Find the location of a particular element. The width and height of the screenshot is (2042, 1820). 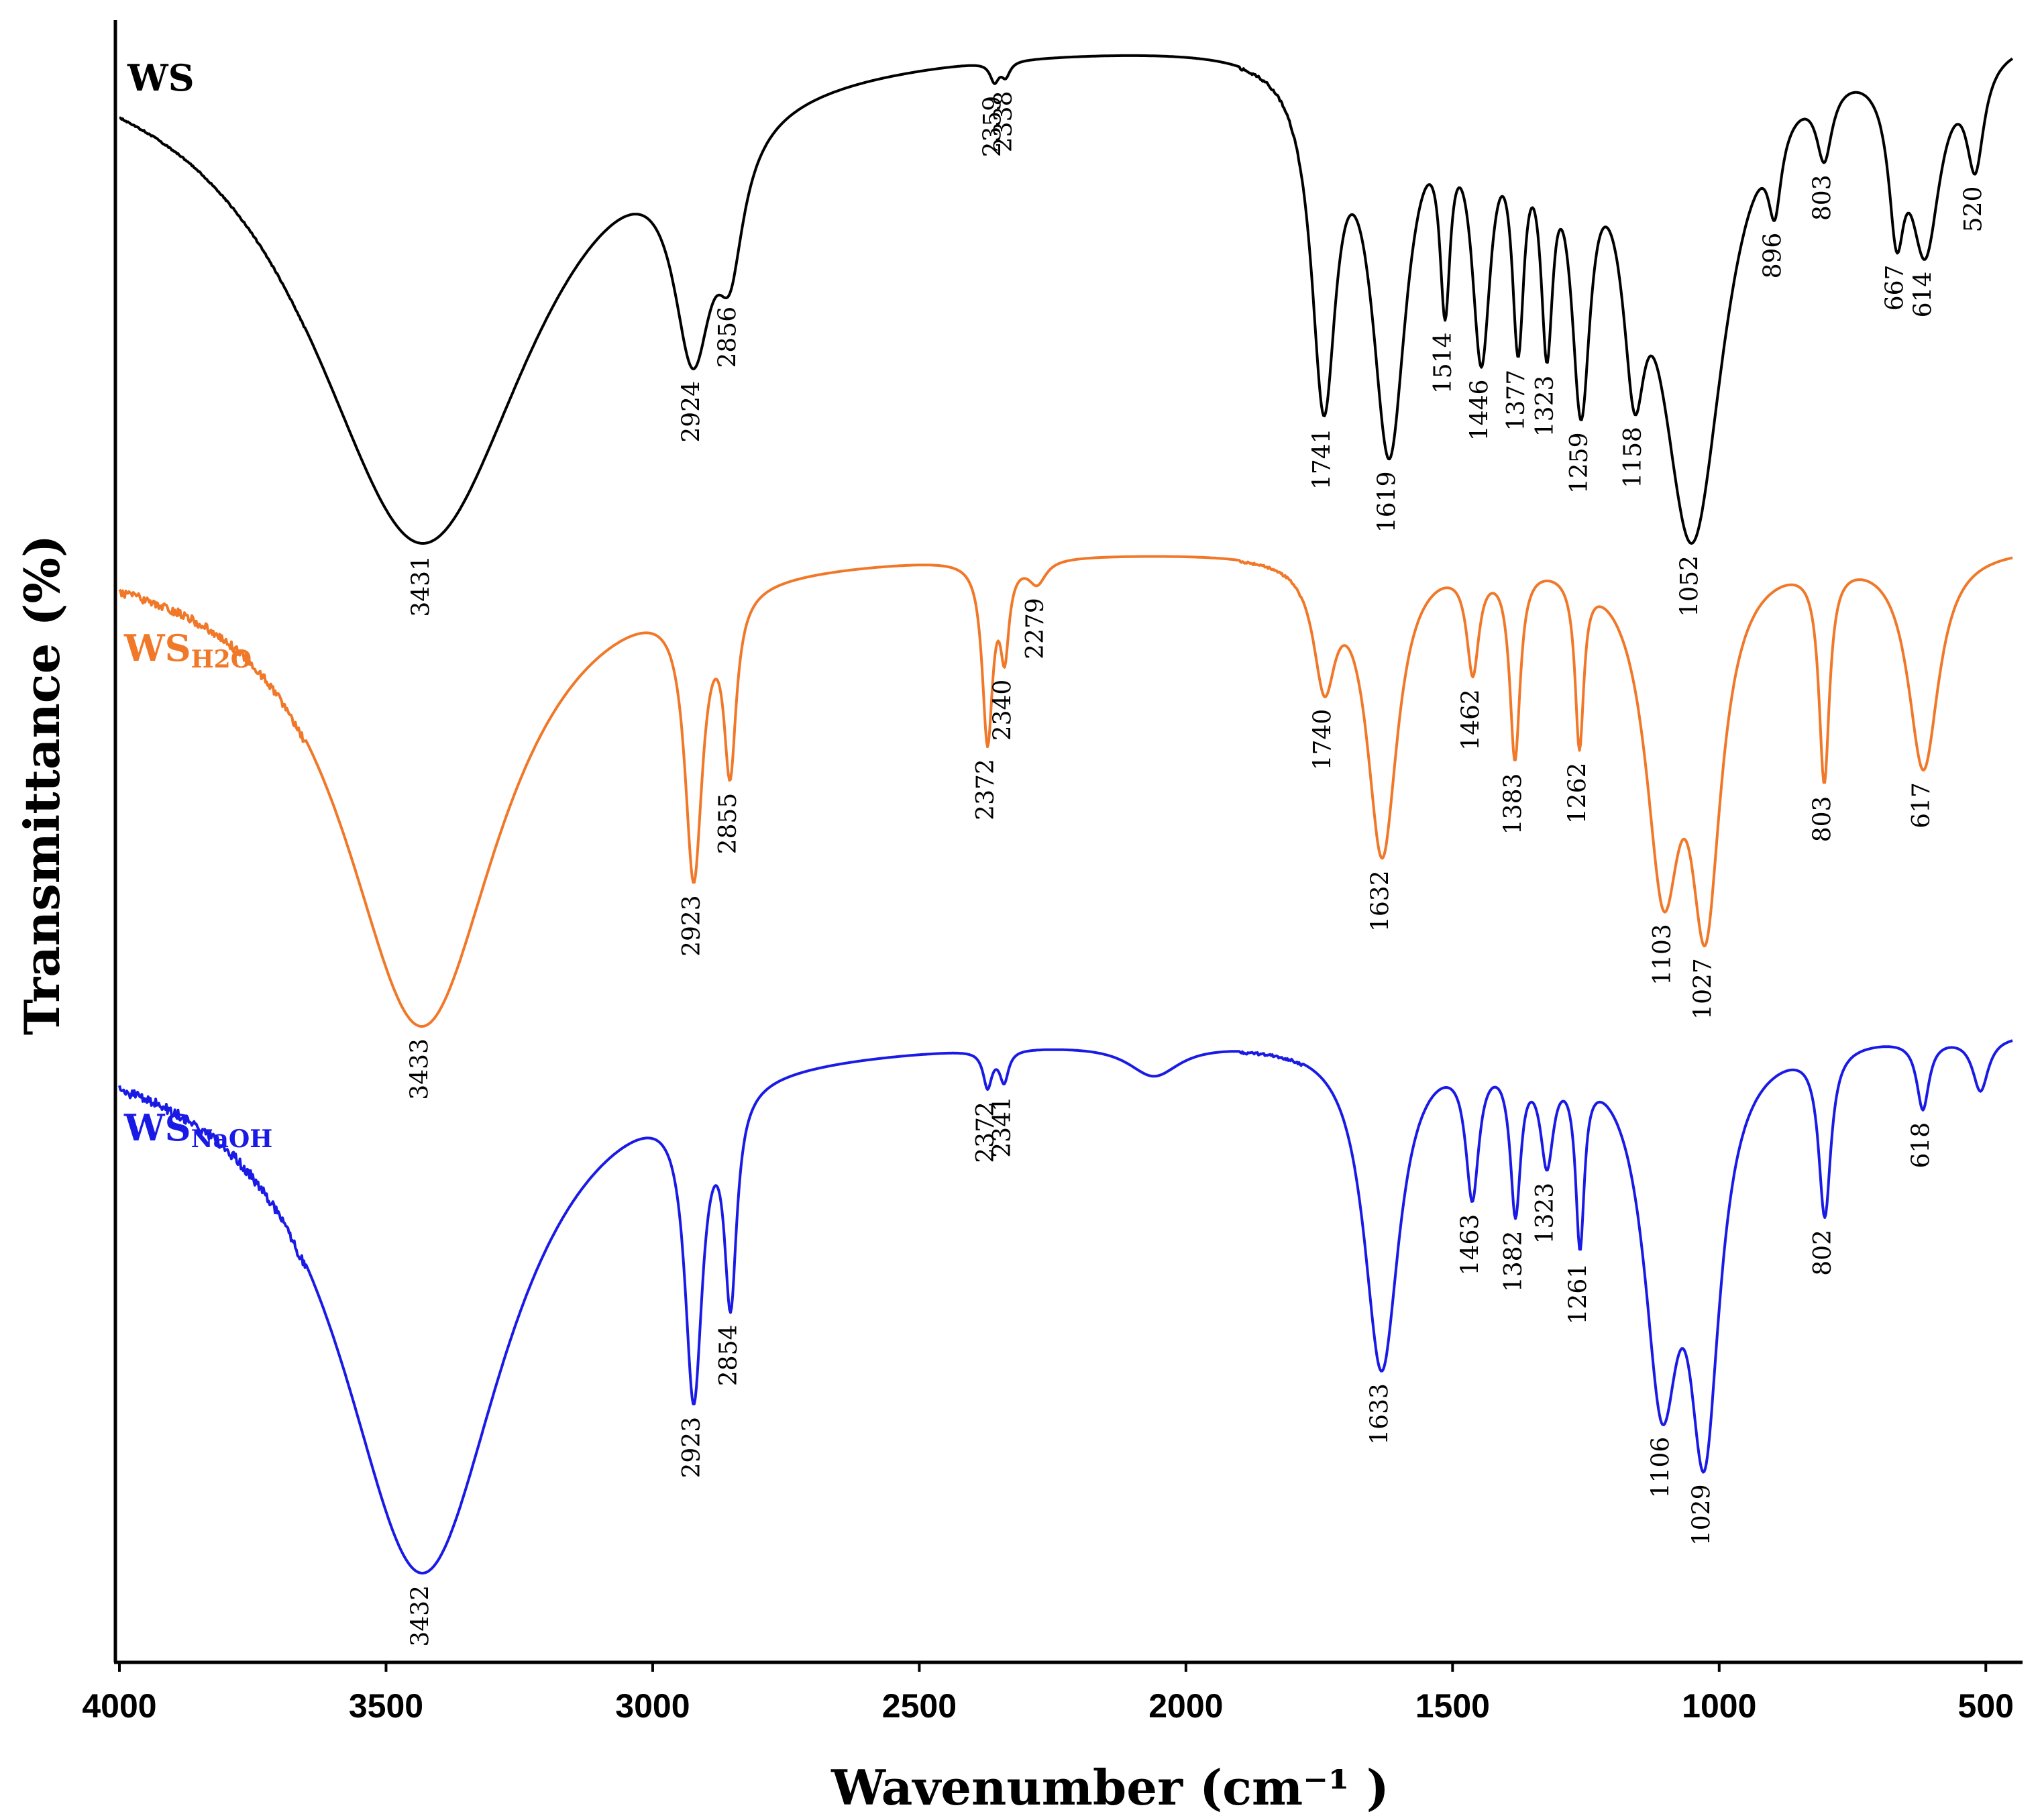

y-axis-title: Transmittance (%) is located at coordinates (41, 785).